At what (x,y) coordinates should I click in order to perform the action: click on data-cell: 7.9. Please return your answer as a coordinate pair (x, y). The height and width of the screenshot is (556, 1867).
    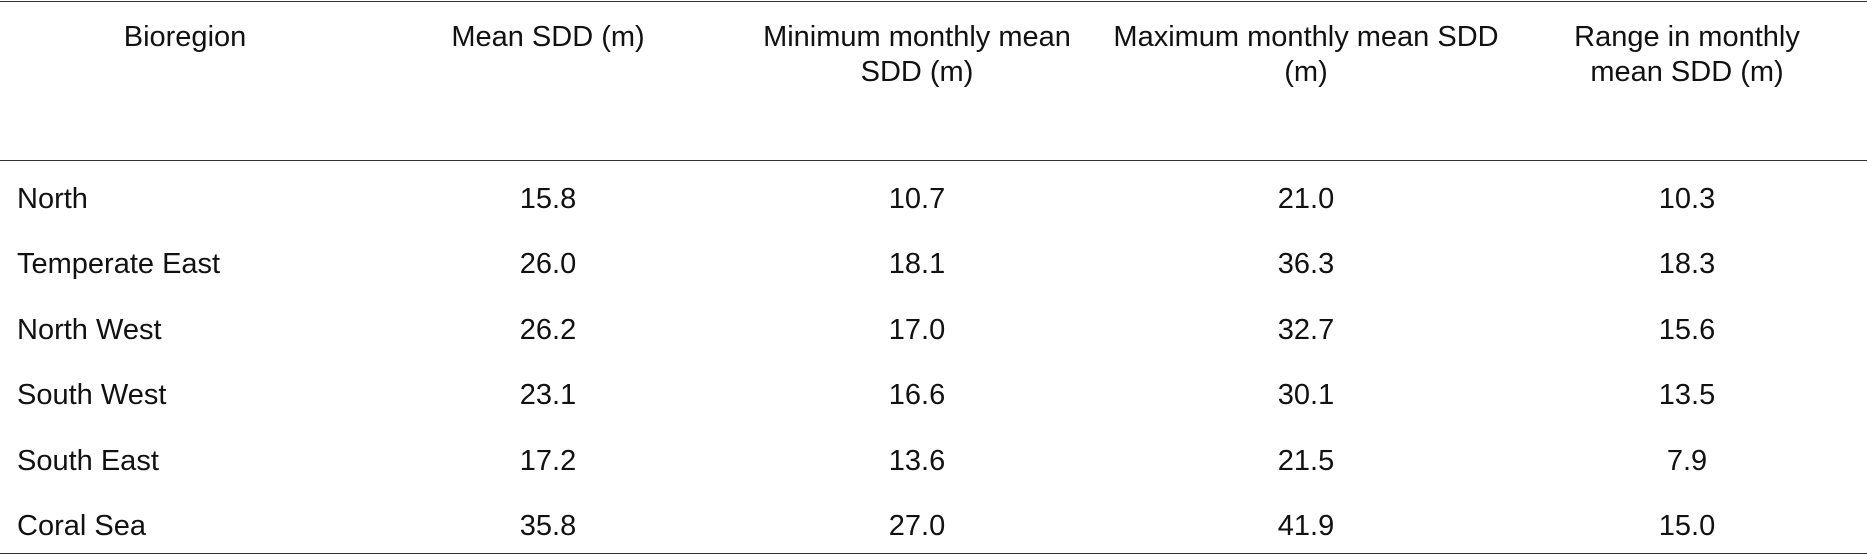
    Looking at the image, I should click on (1687, 461).